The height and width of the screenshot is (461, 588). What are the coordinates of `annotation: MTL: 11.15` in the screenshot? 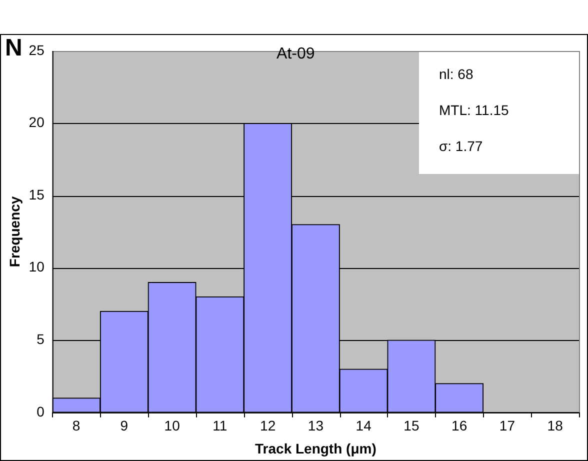 It's located at (474, 110).